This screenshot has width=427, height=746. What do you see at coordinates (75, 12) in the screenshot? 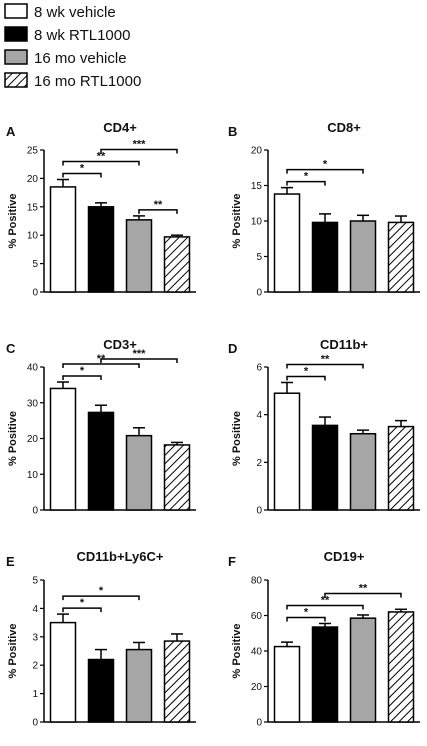
I see `legend-label-1: 8 wk vehicle` at bounding box center [75, 12].